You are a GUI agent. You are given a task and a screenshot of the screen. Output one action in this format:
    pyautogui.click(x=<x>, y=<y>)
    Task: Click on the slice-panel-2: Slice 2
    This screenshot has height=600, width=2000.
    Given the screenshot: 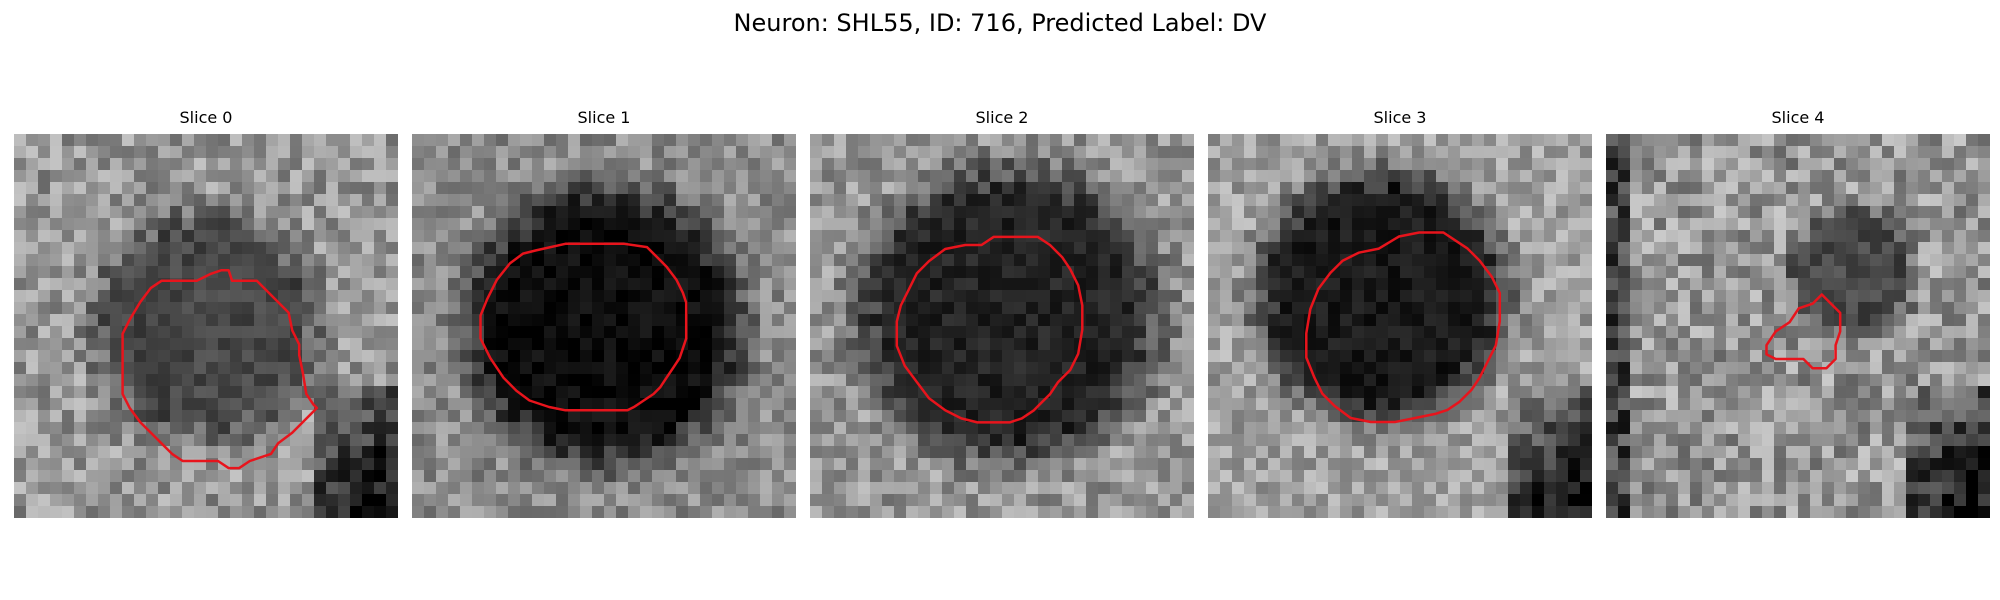 What is the action you would take?
    pyautogui.click(x=1002, y=313)
    